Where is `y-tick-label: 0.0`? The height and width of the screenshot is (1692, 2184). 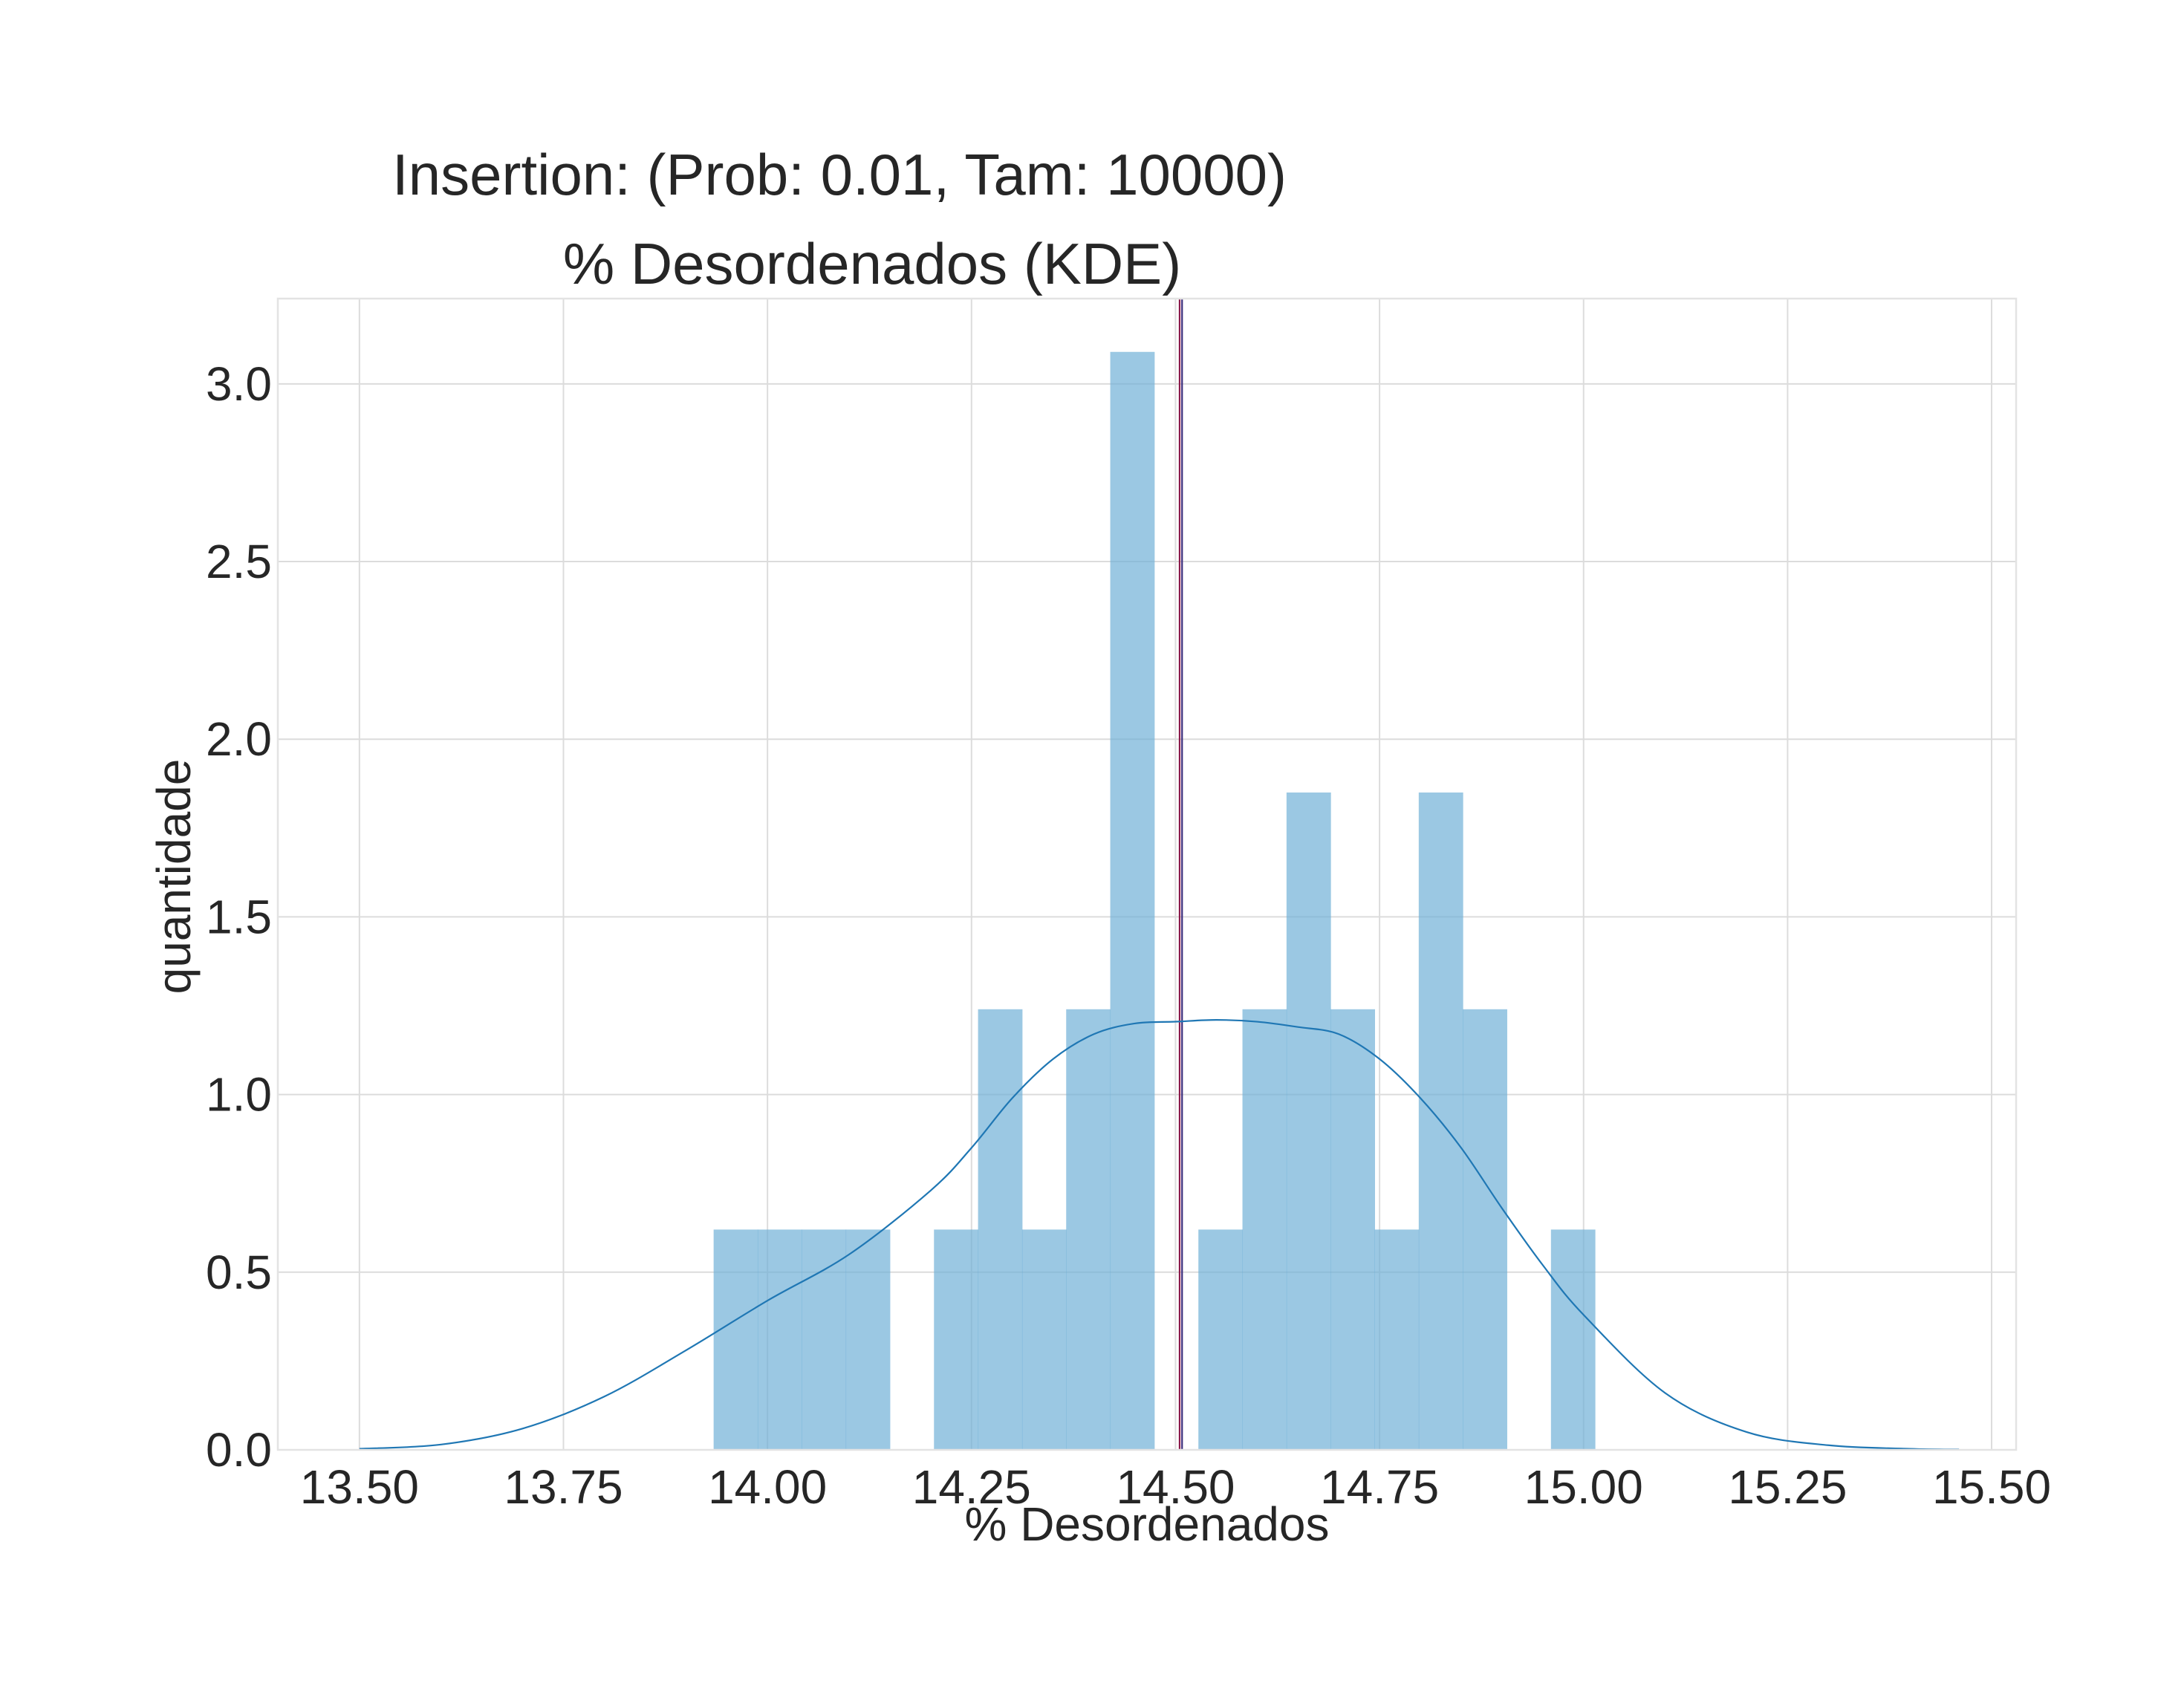
y-tick-label: 0.0 is located at coordinates (239, 1450).